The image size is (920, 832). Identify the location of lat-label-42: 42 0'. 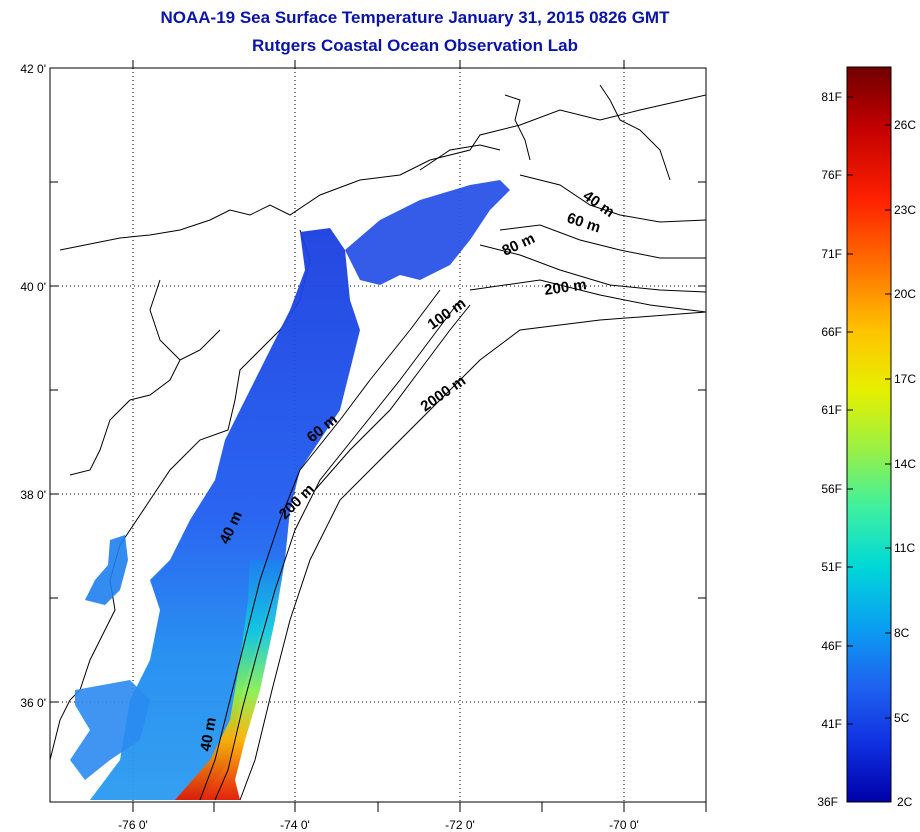
(33, 69).